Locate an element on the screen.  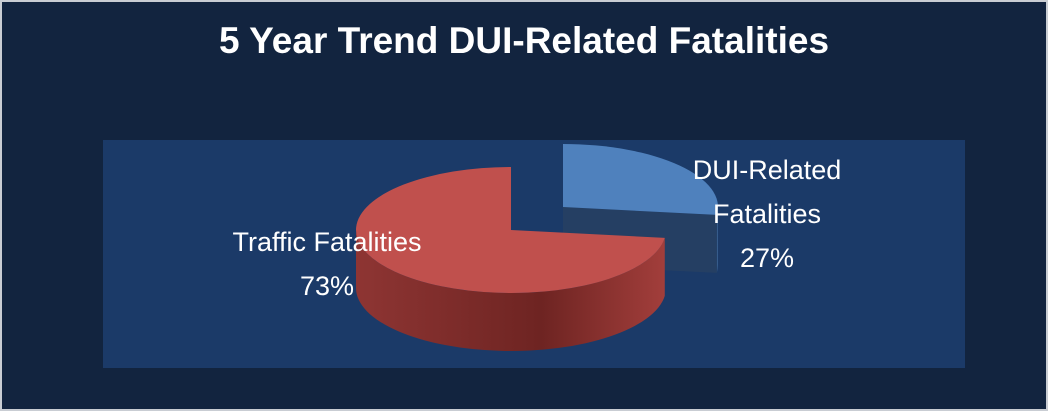
category-label: DUI-Related Fatalities is located at coordinates (767, 192).